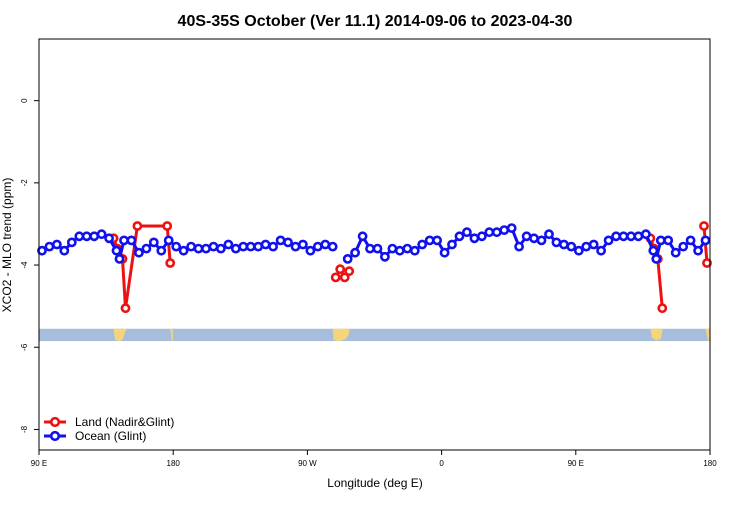  Describe the element at coordinates (24, 183) in the screenshot. I see `y-tick-label-1: -2` at that location.